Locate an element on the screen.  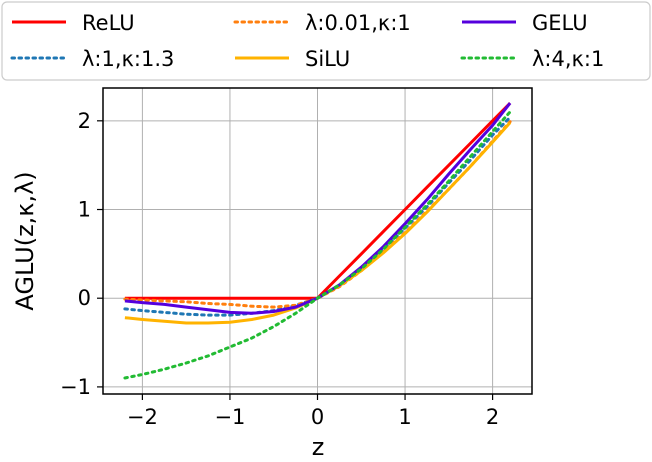
y-tick-label: −1 is located at coordinates (75, 387).